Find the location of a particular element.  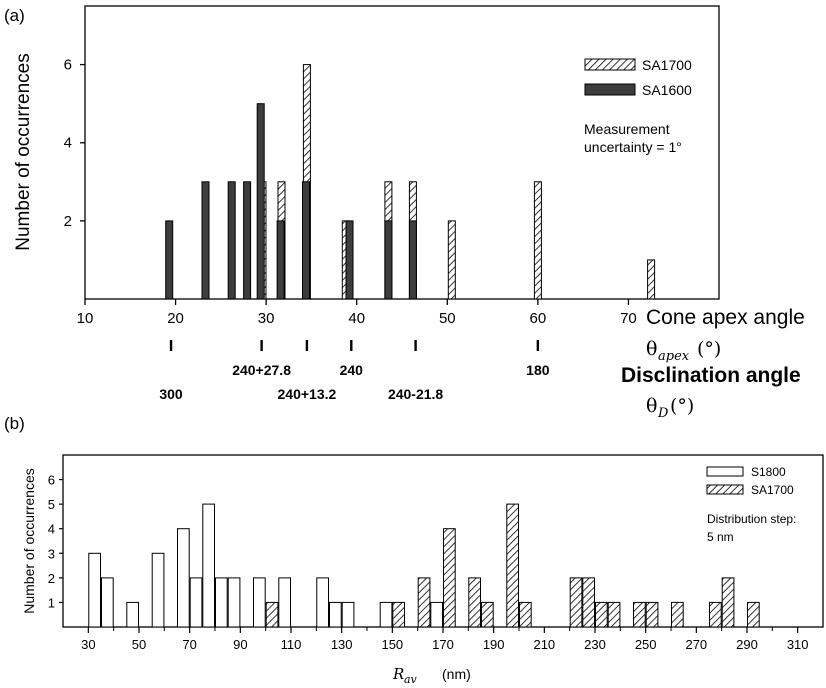

theta-apex-symbol: θ is located at coordinates (651, 349).